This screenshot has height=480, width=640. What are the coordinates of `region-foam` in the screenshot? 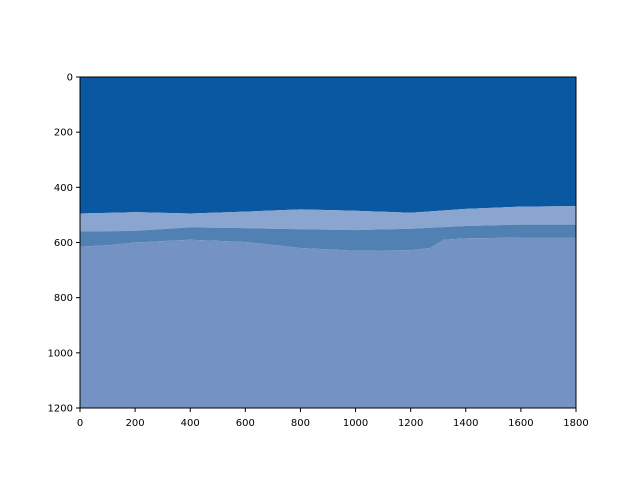 It's located at (328, 219).